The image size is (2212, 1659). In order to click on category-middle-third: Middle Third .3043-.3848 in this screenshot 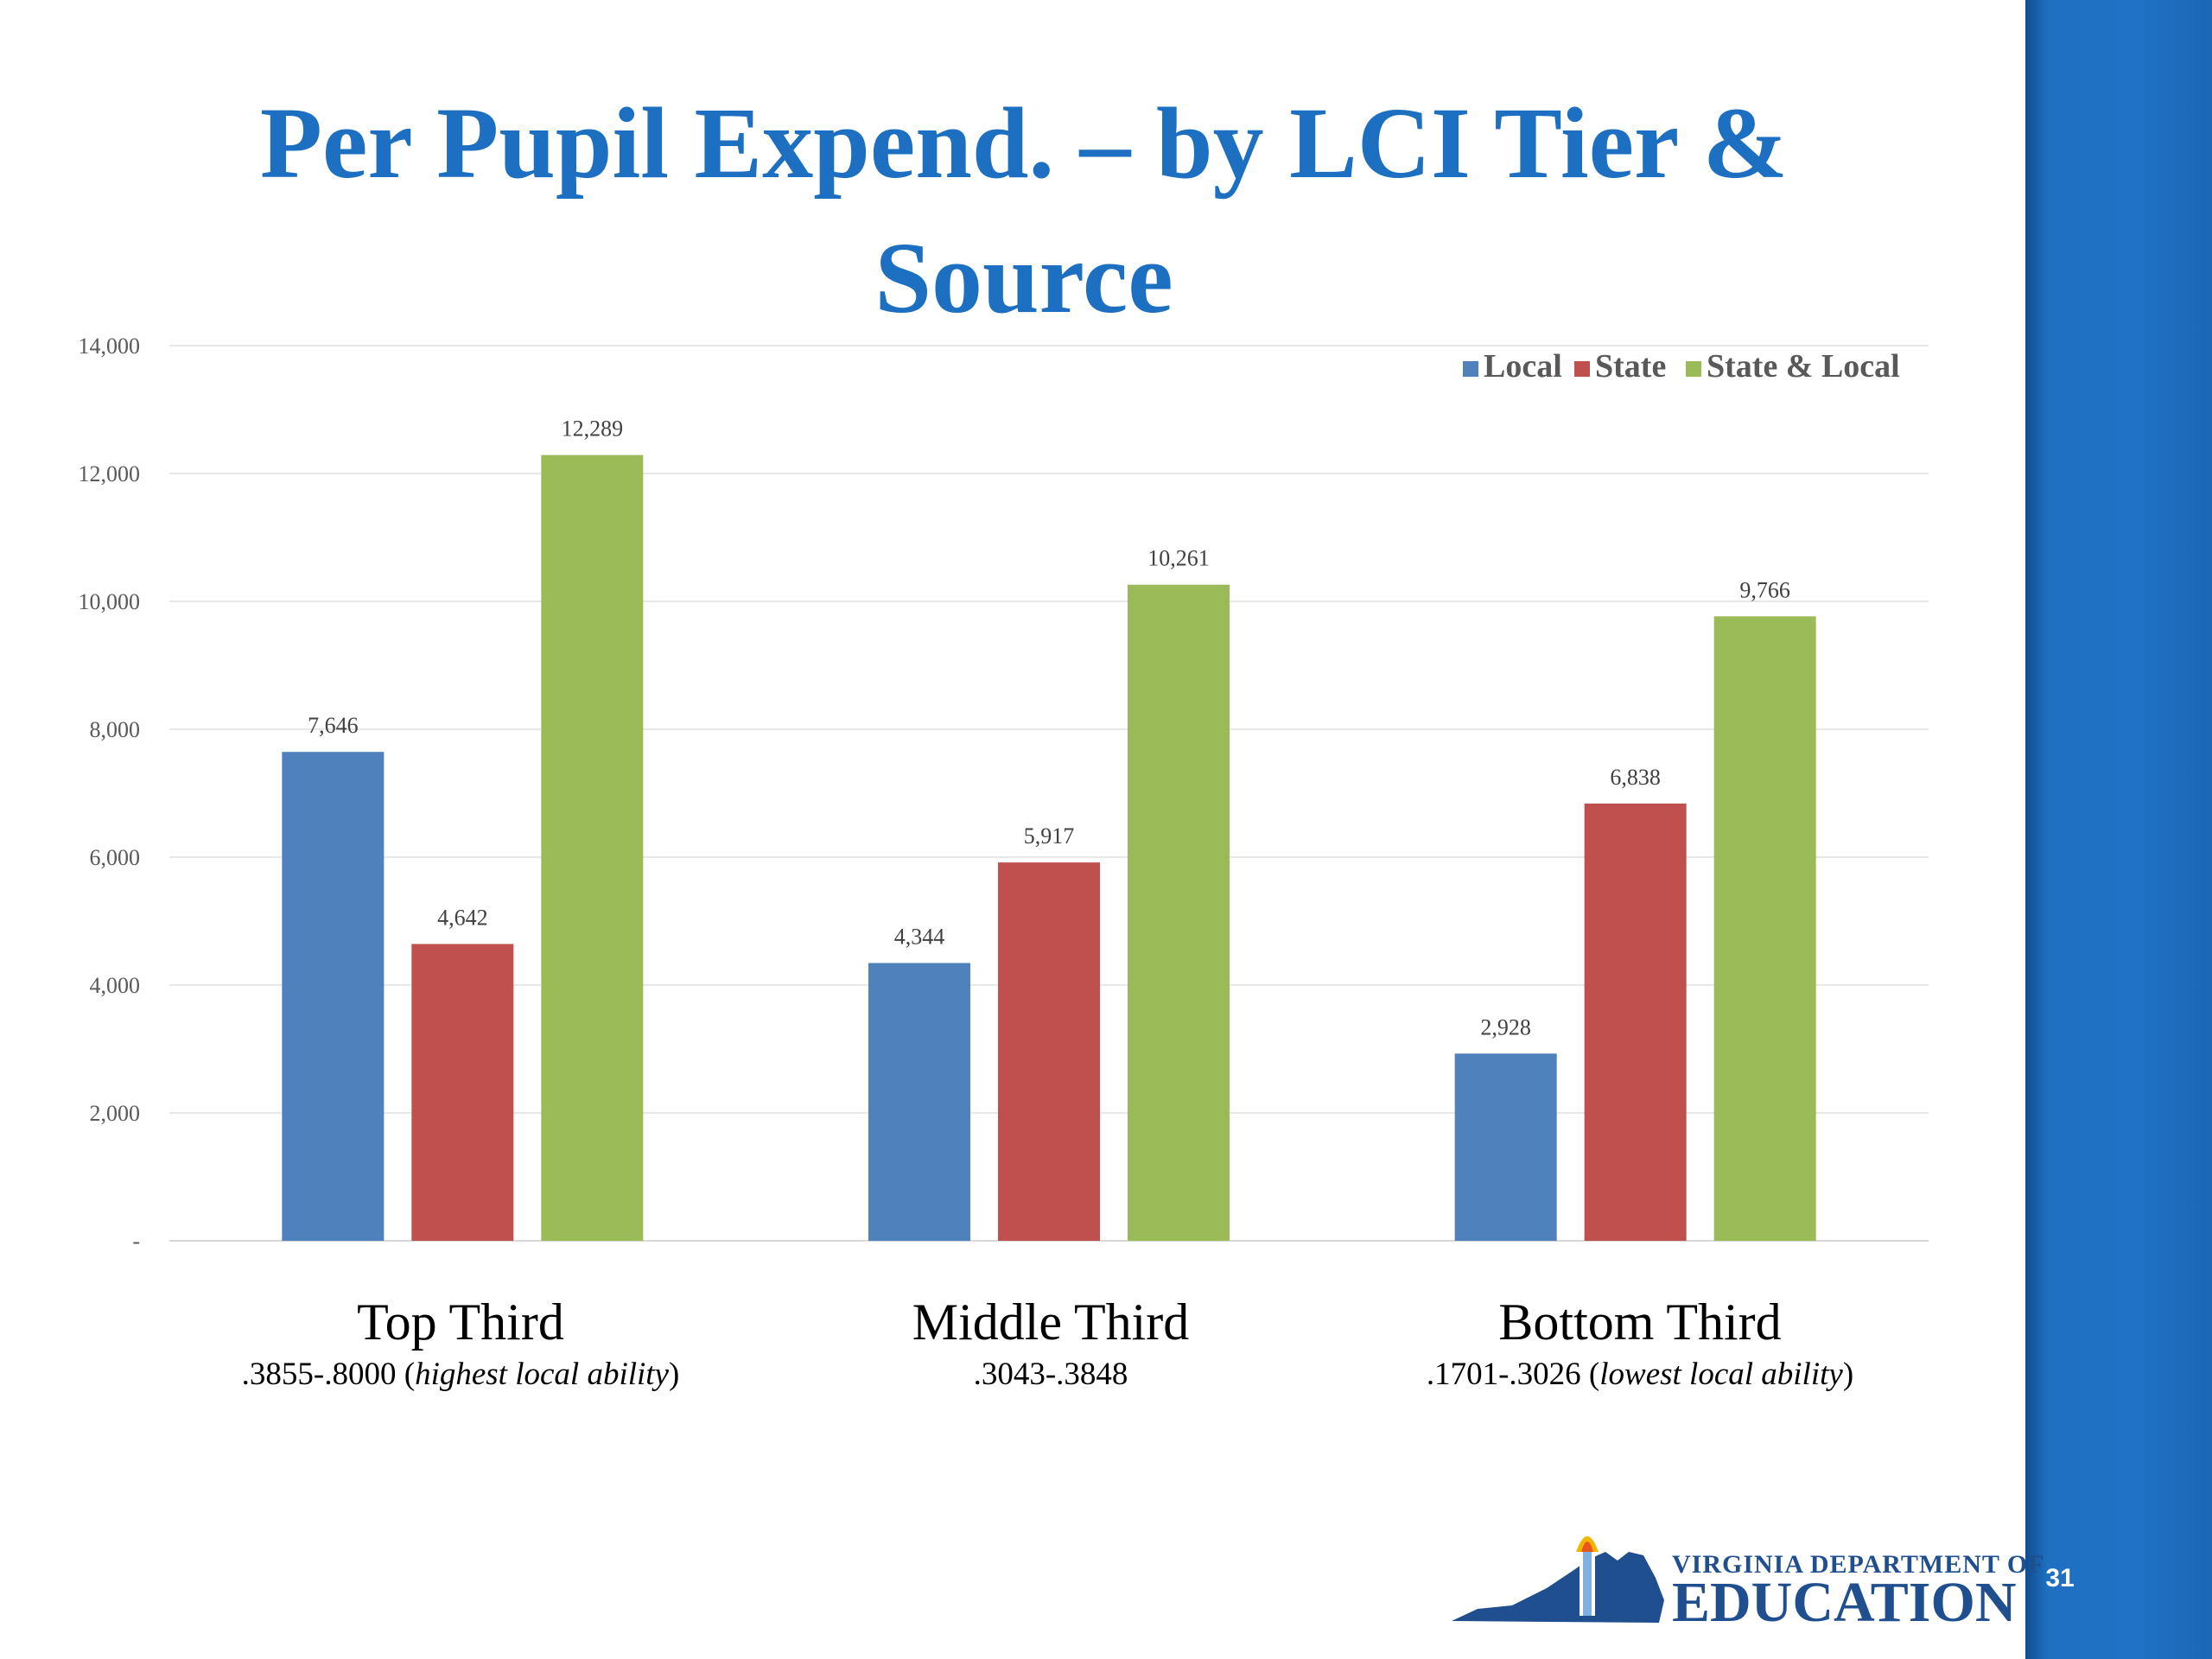, I will do `click(1051, 1344)`.